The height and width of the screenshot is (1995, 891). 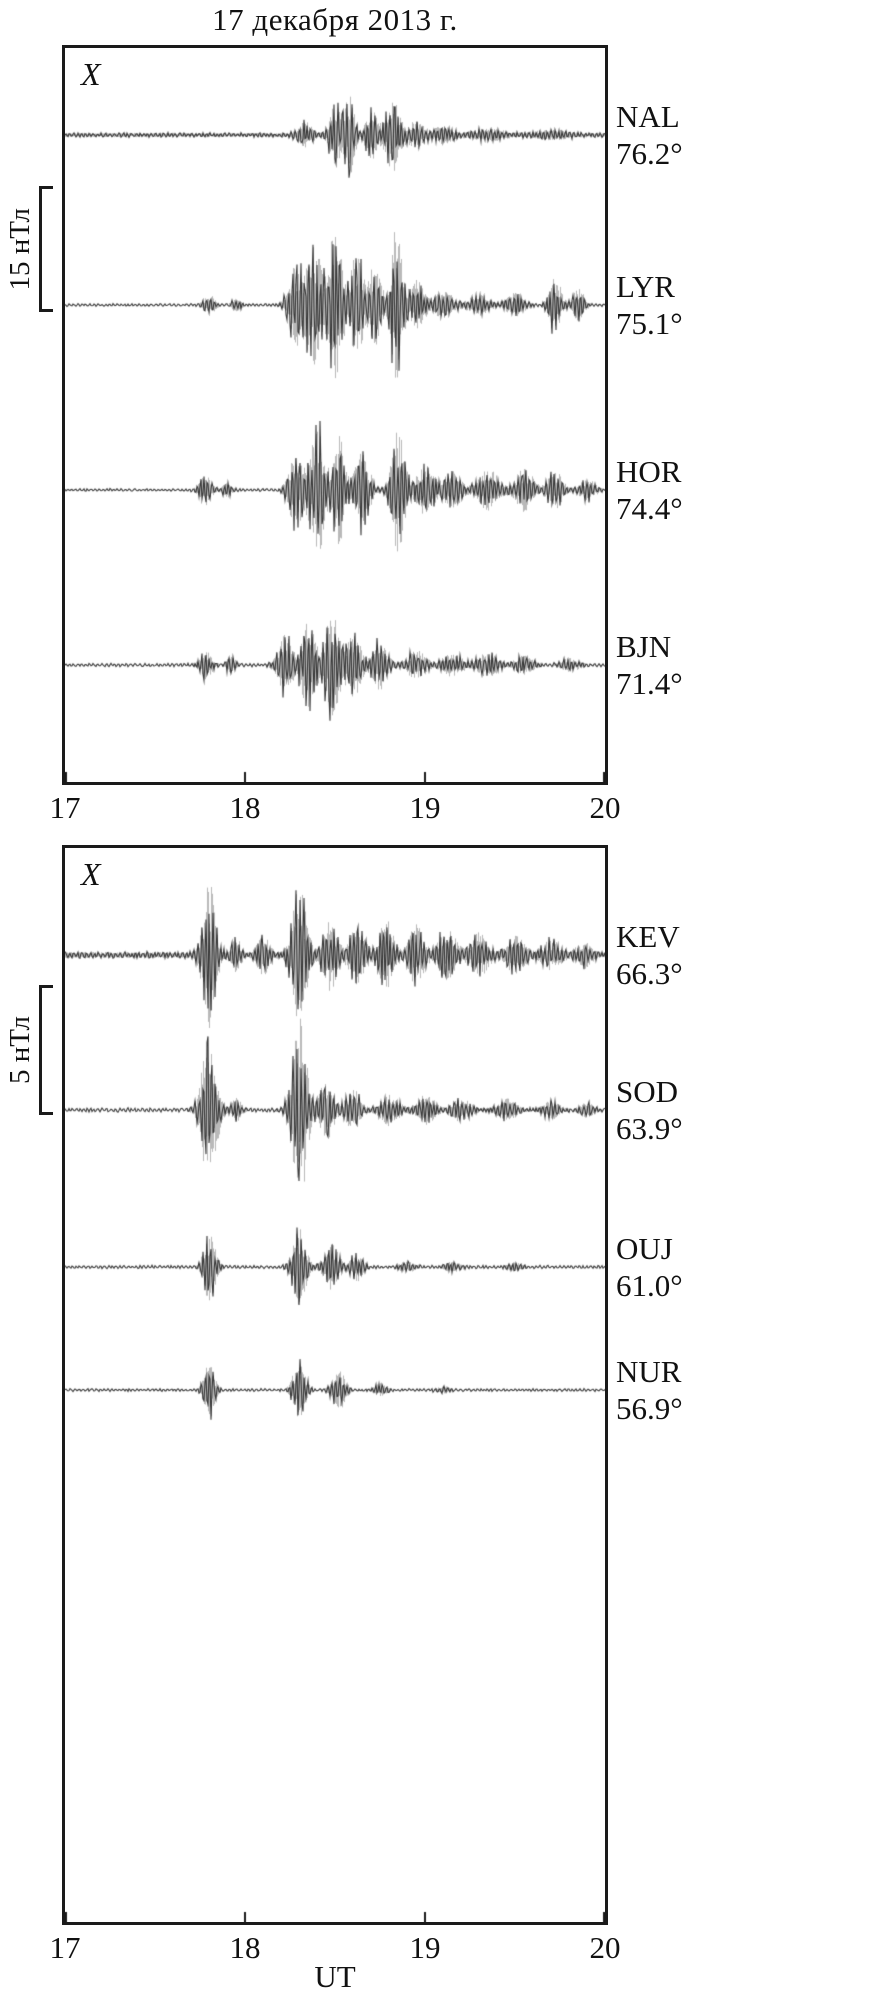 What do you see at coordinates (20, 249) in the screenshot?
I see `scale-bar-label-top: 15 нТл` at bounding box center [20, 249].